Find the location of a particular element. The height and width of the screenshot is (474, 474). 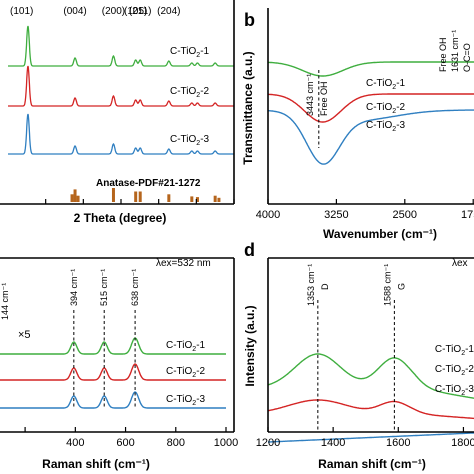

multiplier-label: ×5 is located at coordinates (24, 335).